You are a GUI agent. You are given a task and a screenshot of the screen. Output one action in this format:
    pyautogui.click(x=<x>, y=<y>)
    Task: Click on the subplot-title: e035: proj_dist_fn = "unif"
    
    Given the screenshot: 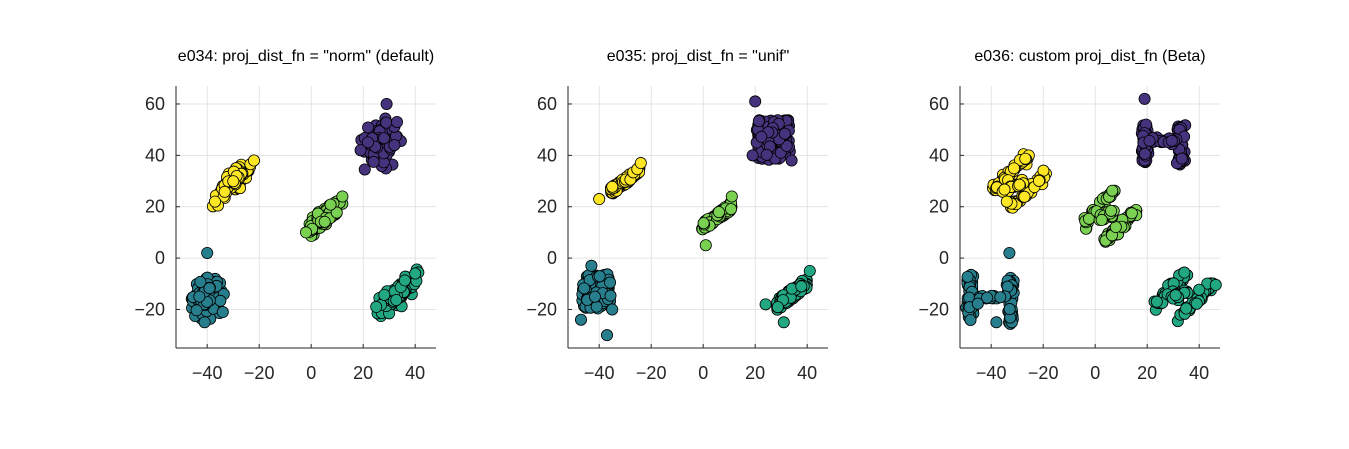 What is the action you would take?
    pyautogui.click(x=698, y=56)
    